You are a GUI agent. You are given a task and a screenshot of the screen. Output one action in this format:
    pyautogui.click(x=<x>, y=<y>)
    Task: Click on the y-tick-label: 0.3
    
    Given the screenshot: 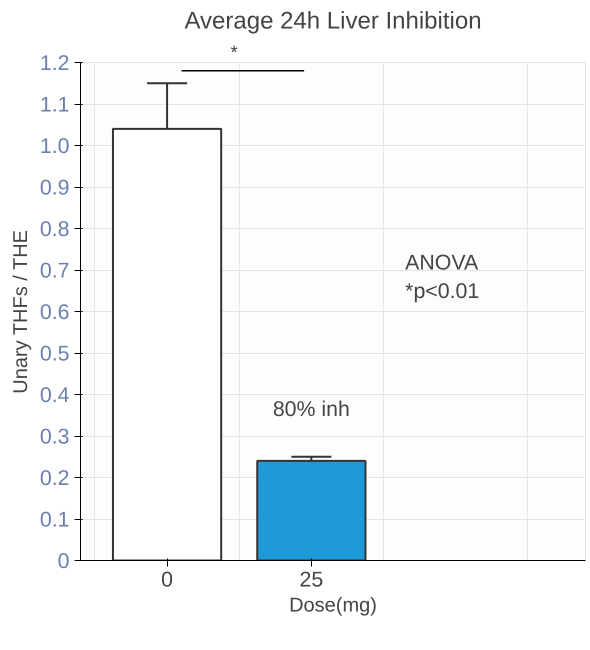 What is the action you would take?
    pyautogui.click(x=55, y=436)
    